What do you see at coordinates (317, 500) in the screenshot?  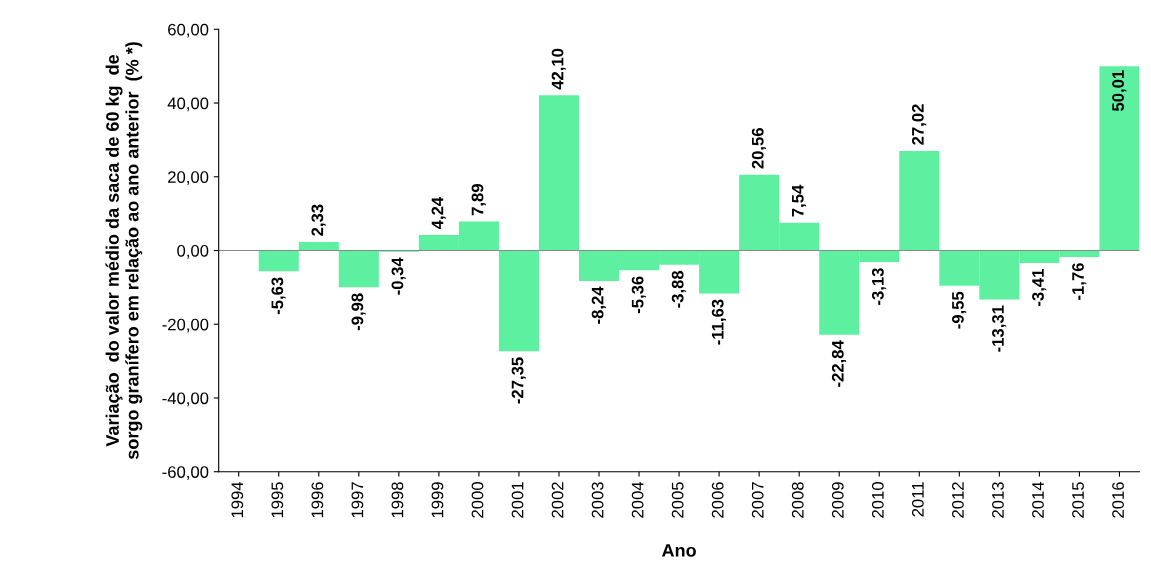 I see `x-tick-label: 1996` at bounding box center [317, 500].